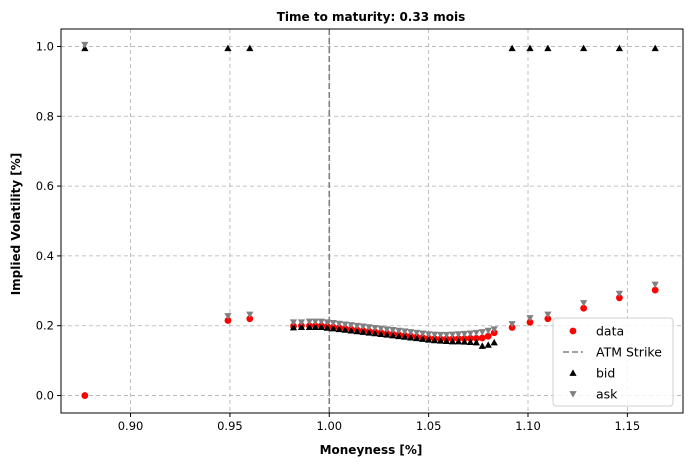 This screenshot has height=467, width=691. Describe the element at coordinates (45, 186) in the screenshot. I see `y-tick-label: 0.6` at that location.